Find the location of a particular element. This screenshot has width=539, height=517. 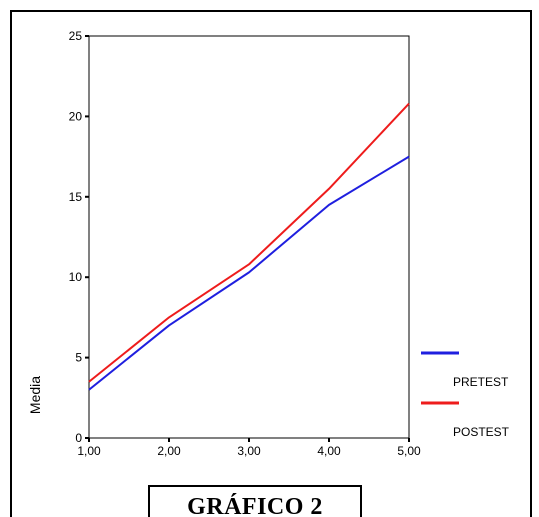

y-axis: 0 5 10 15 20 25 is located at coordinates (79, 237).